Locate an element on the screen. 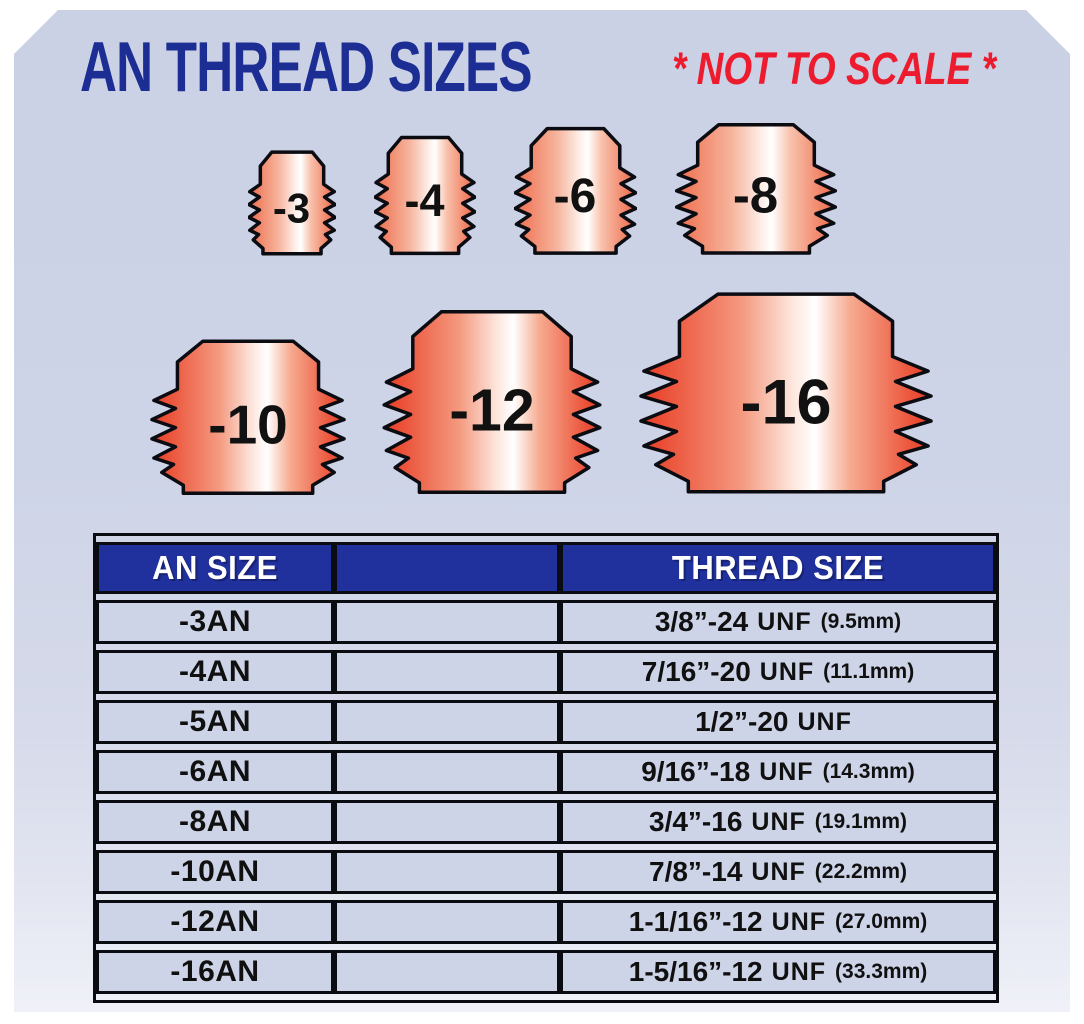 This screenshot has height=1024, width=1084. fitting-8-shape-icon is located at coordinates (756, 189).